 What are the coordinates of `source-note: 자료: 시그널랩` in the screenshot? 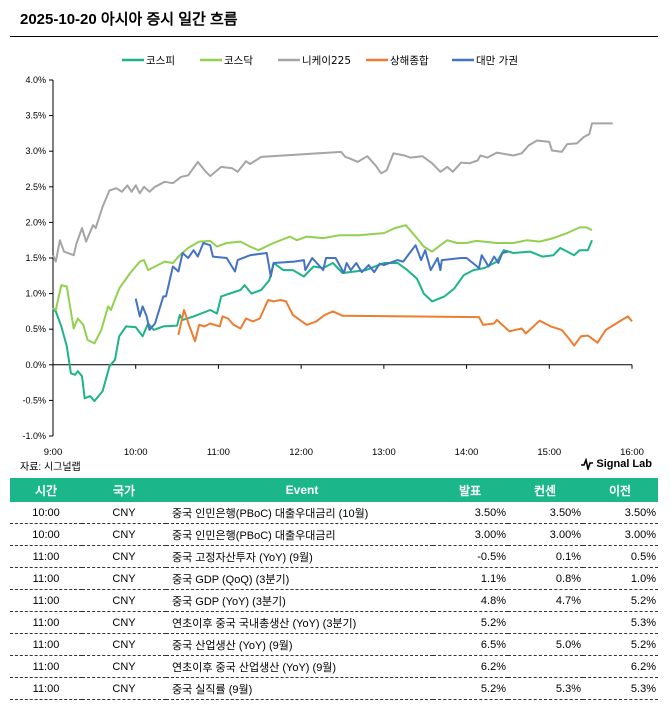 It's located at (50, 467).